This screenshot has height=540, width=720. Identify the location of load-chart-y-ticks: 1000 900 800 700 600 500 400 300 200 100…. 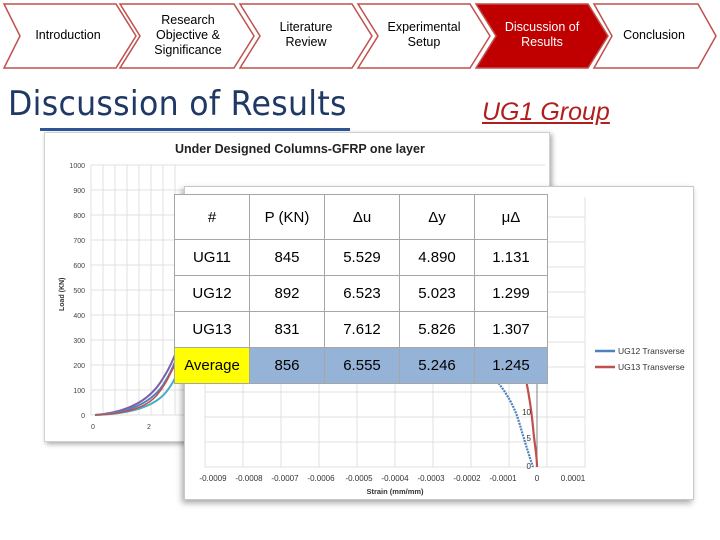
(77, 291).